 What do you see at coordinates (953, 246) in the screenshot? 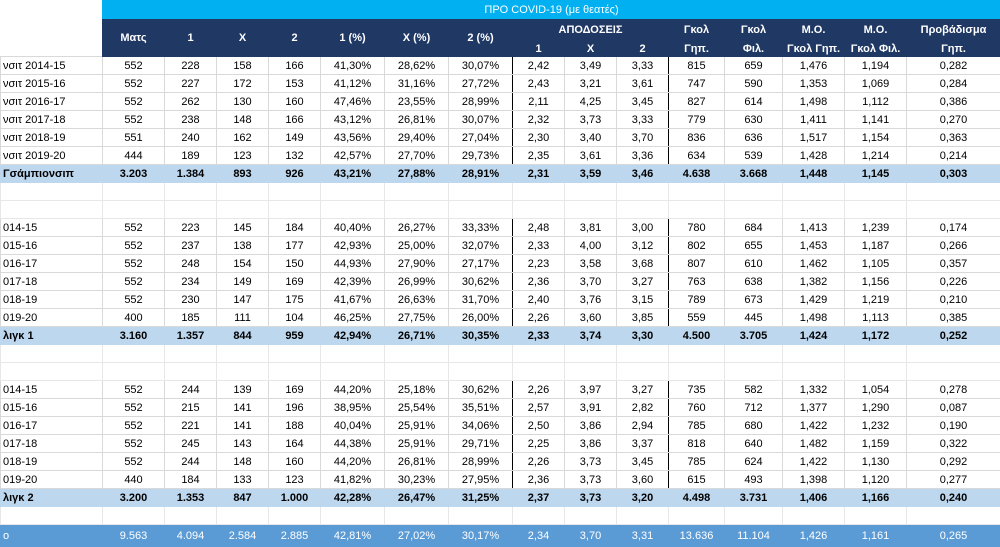
I see `cell: 0,266` at bounding box center [953, 246].